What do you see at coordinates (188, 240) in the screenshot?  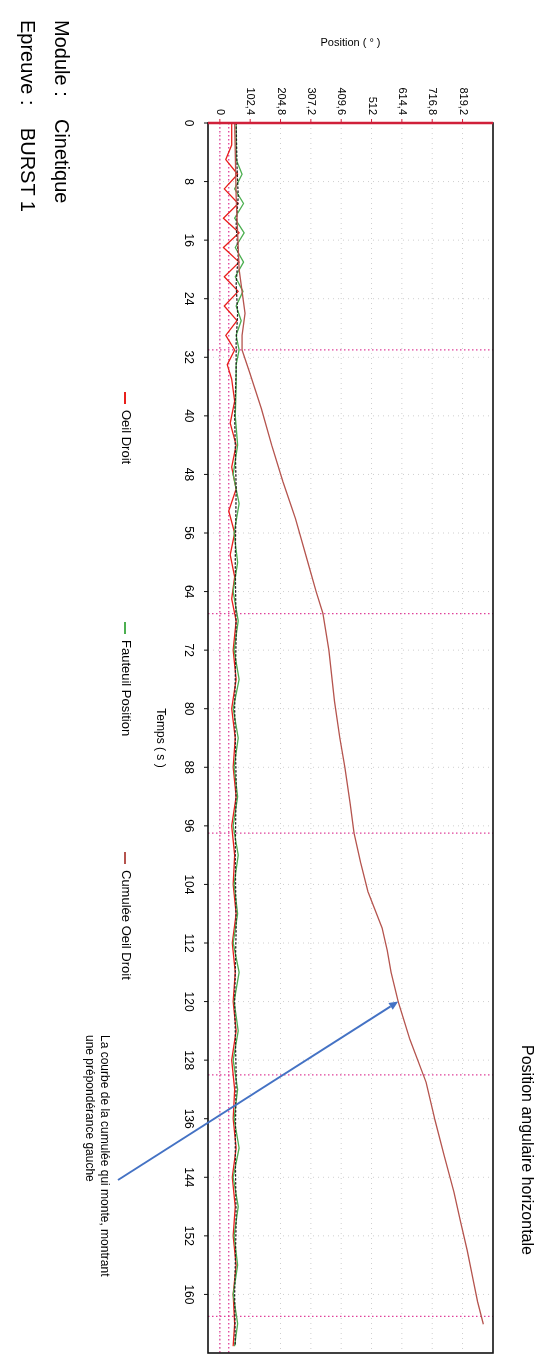 I see `y-tick-label: 16` at bounding box center [188, 240].